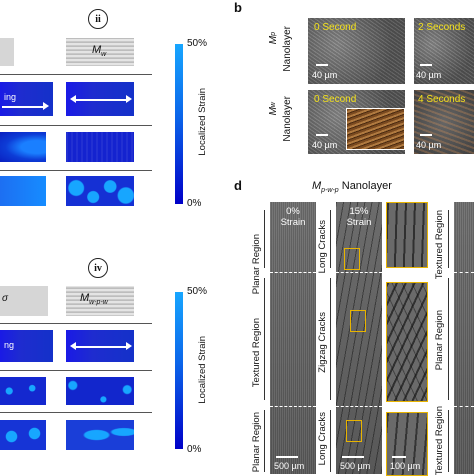 Image resolution: width=474 pixels, height=476 pixels. What do you see at coordinates (94, 299) in the screenshot?
I see `sample-label-mwpw: Mw-p-w` at bounding box center [94, 299].